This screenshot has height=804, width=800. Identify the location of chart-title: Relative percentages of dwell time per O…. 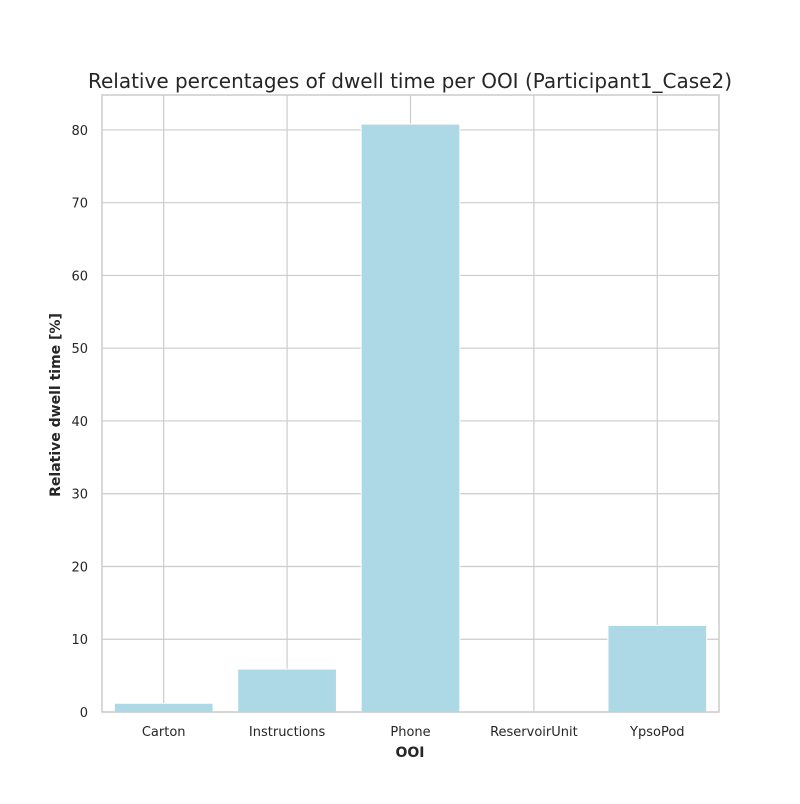
(410, 81).